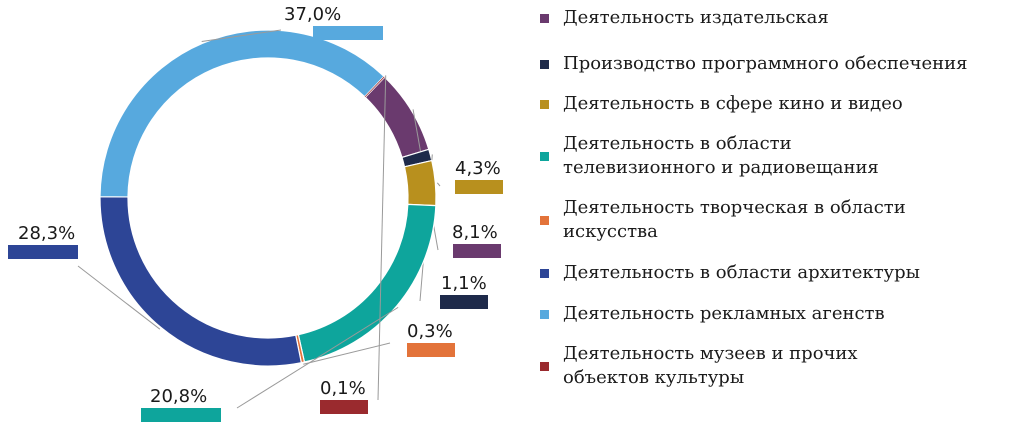 This screenshot has width=1024, height=433. I want to click on slice-value-label: 4,3%, so click(478, 168).